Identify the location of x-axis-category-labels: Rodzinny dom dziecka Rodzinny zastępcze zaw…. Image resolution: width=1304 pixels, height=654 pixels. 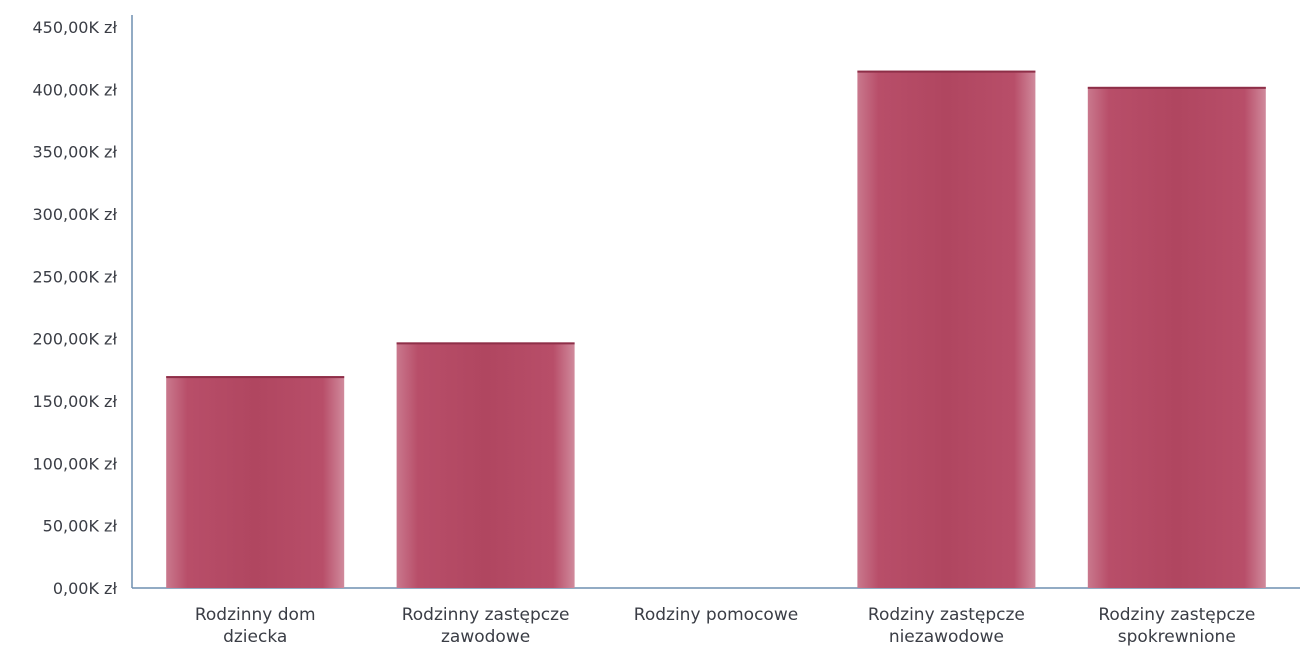
(725, 626).